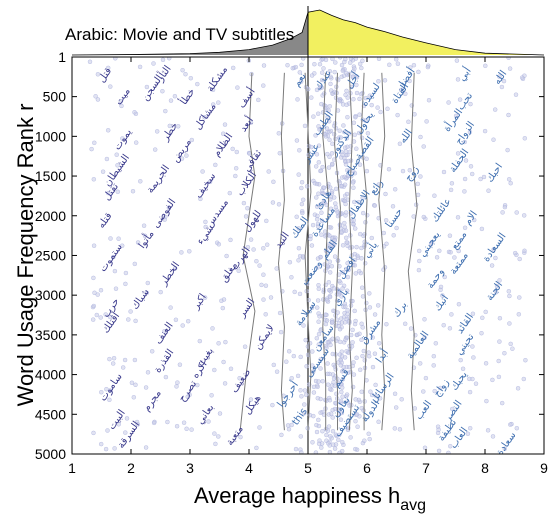  What do you see at coordinates (164, 361) in the screenshot?
I see `word-label-low: القذرة` at bounding box center [164, 361].